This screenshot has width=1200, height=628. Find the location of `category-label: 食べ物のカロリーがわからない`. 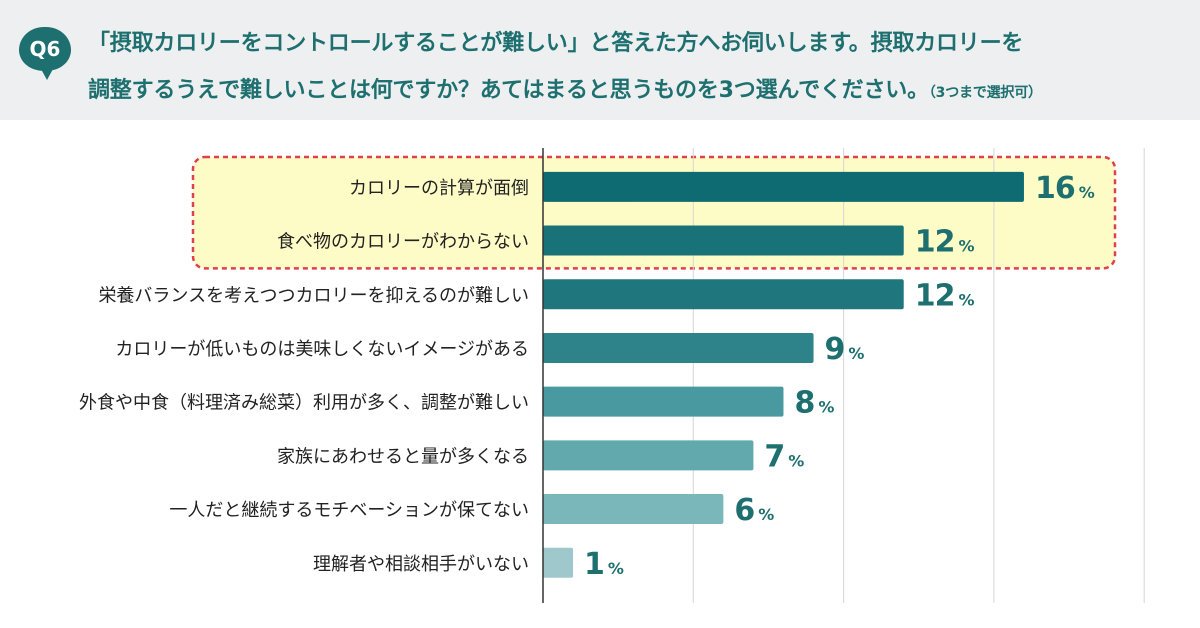

category-label: 食べ物のカロリーがわからない is located at coordinates (403, 242).